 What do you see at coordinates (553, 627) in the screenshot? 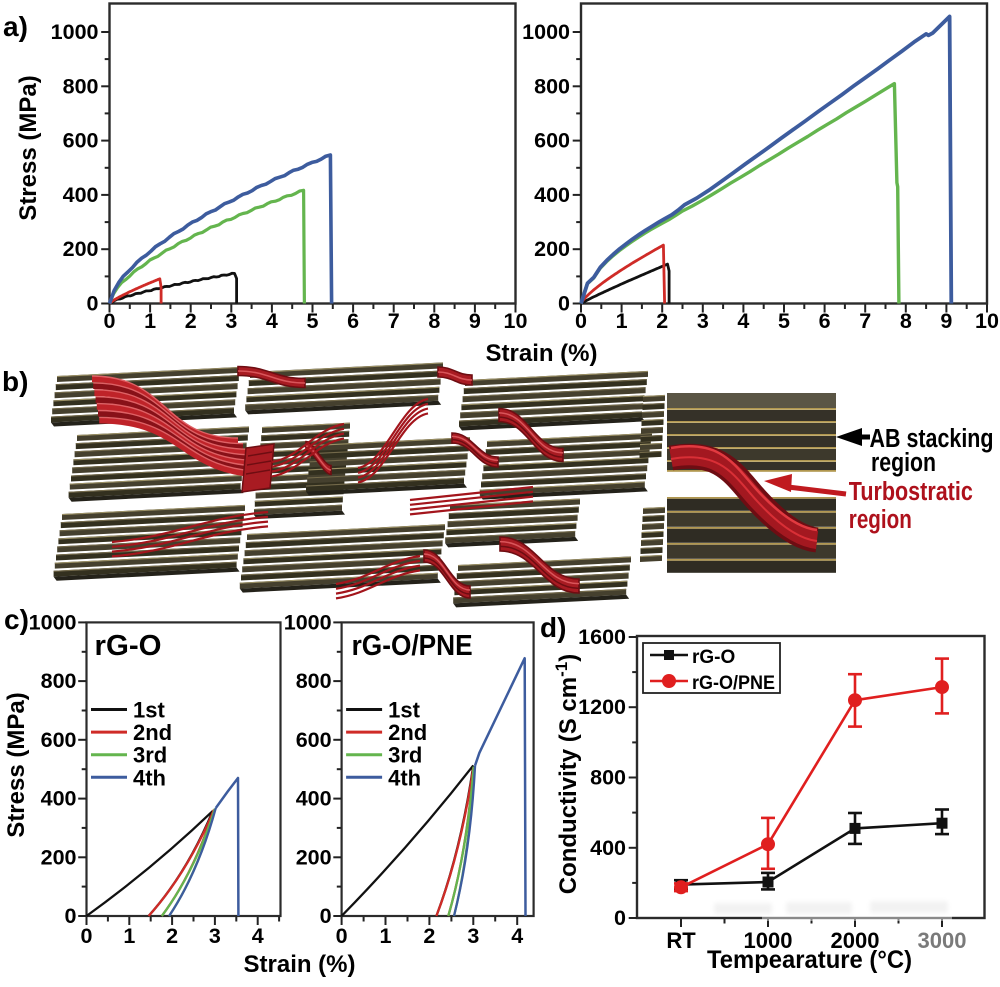
I see `svg-text: d)` at bounding box center [553, 627].